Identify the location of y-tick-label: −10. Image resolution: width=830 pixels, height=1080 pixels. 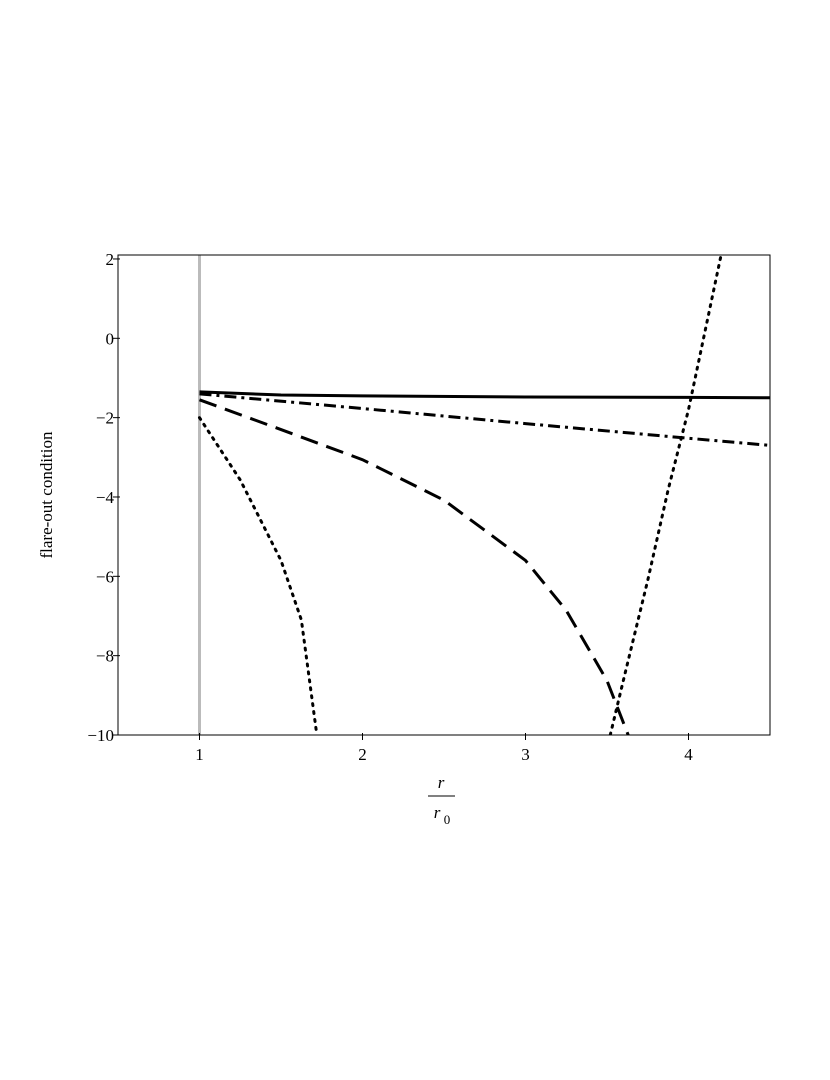
(100, 735).